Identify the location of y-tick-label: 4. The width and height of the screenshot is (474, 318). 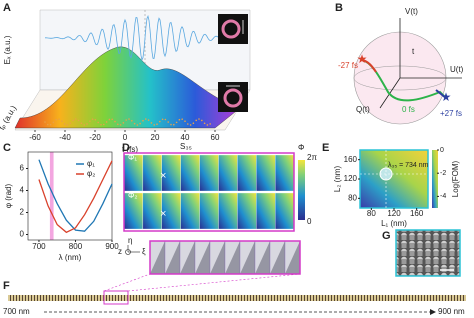
(22, 190).